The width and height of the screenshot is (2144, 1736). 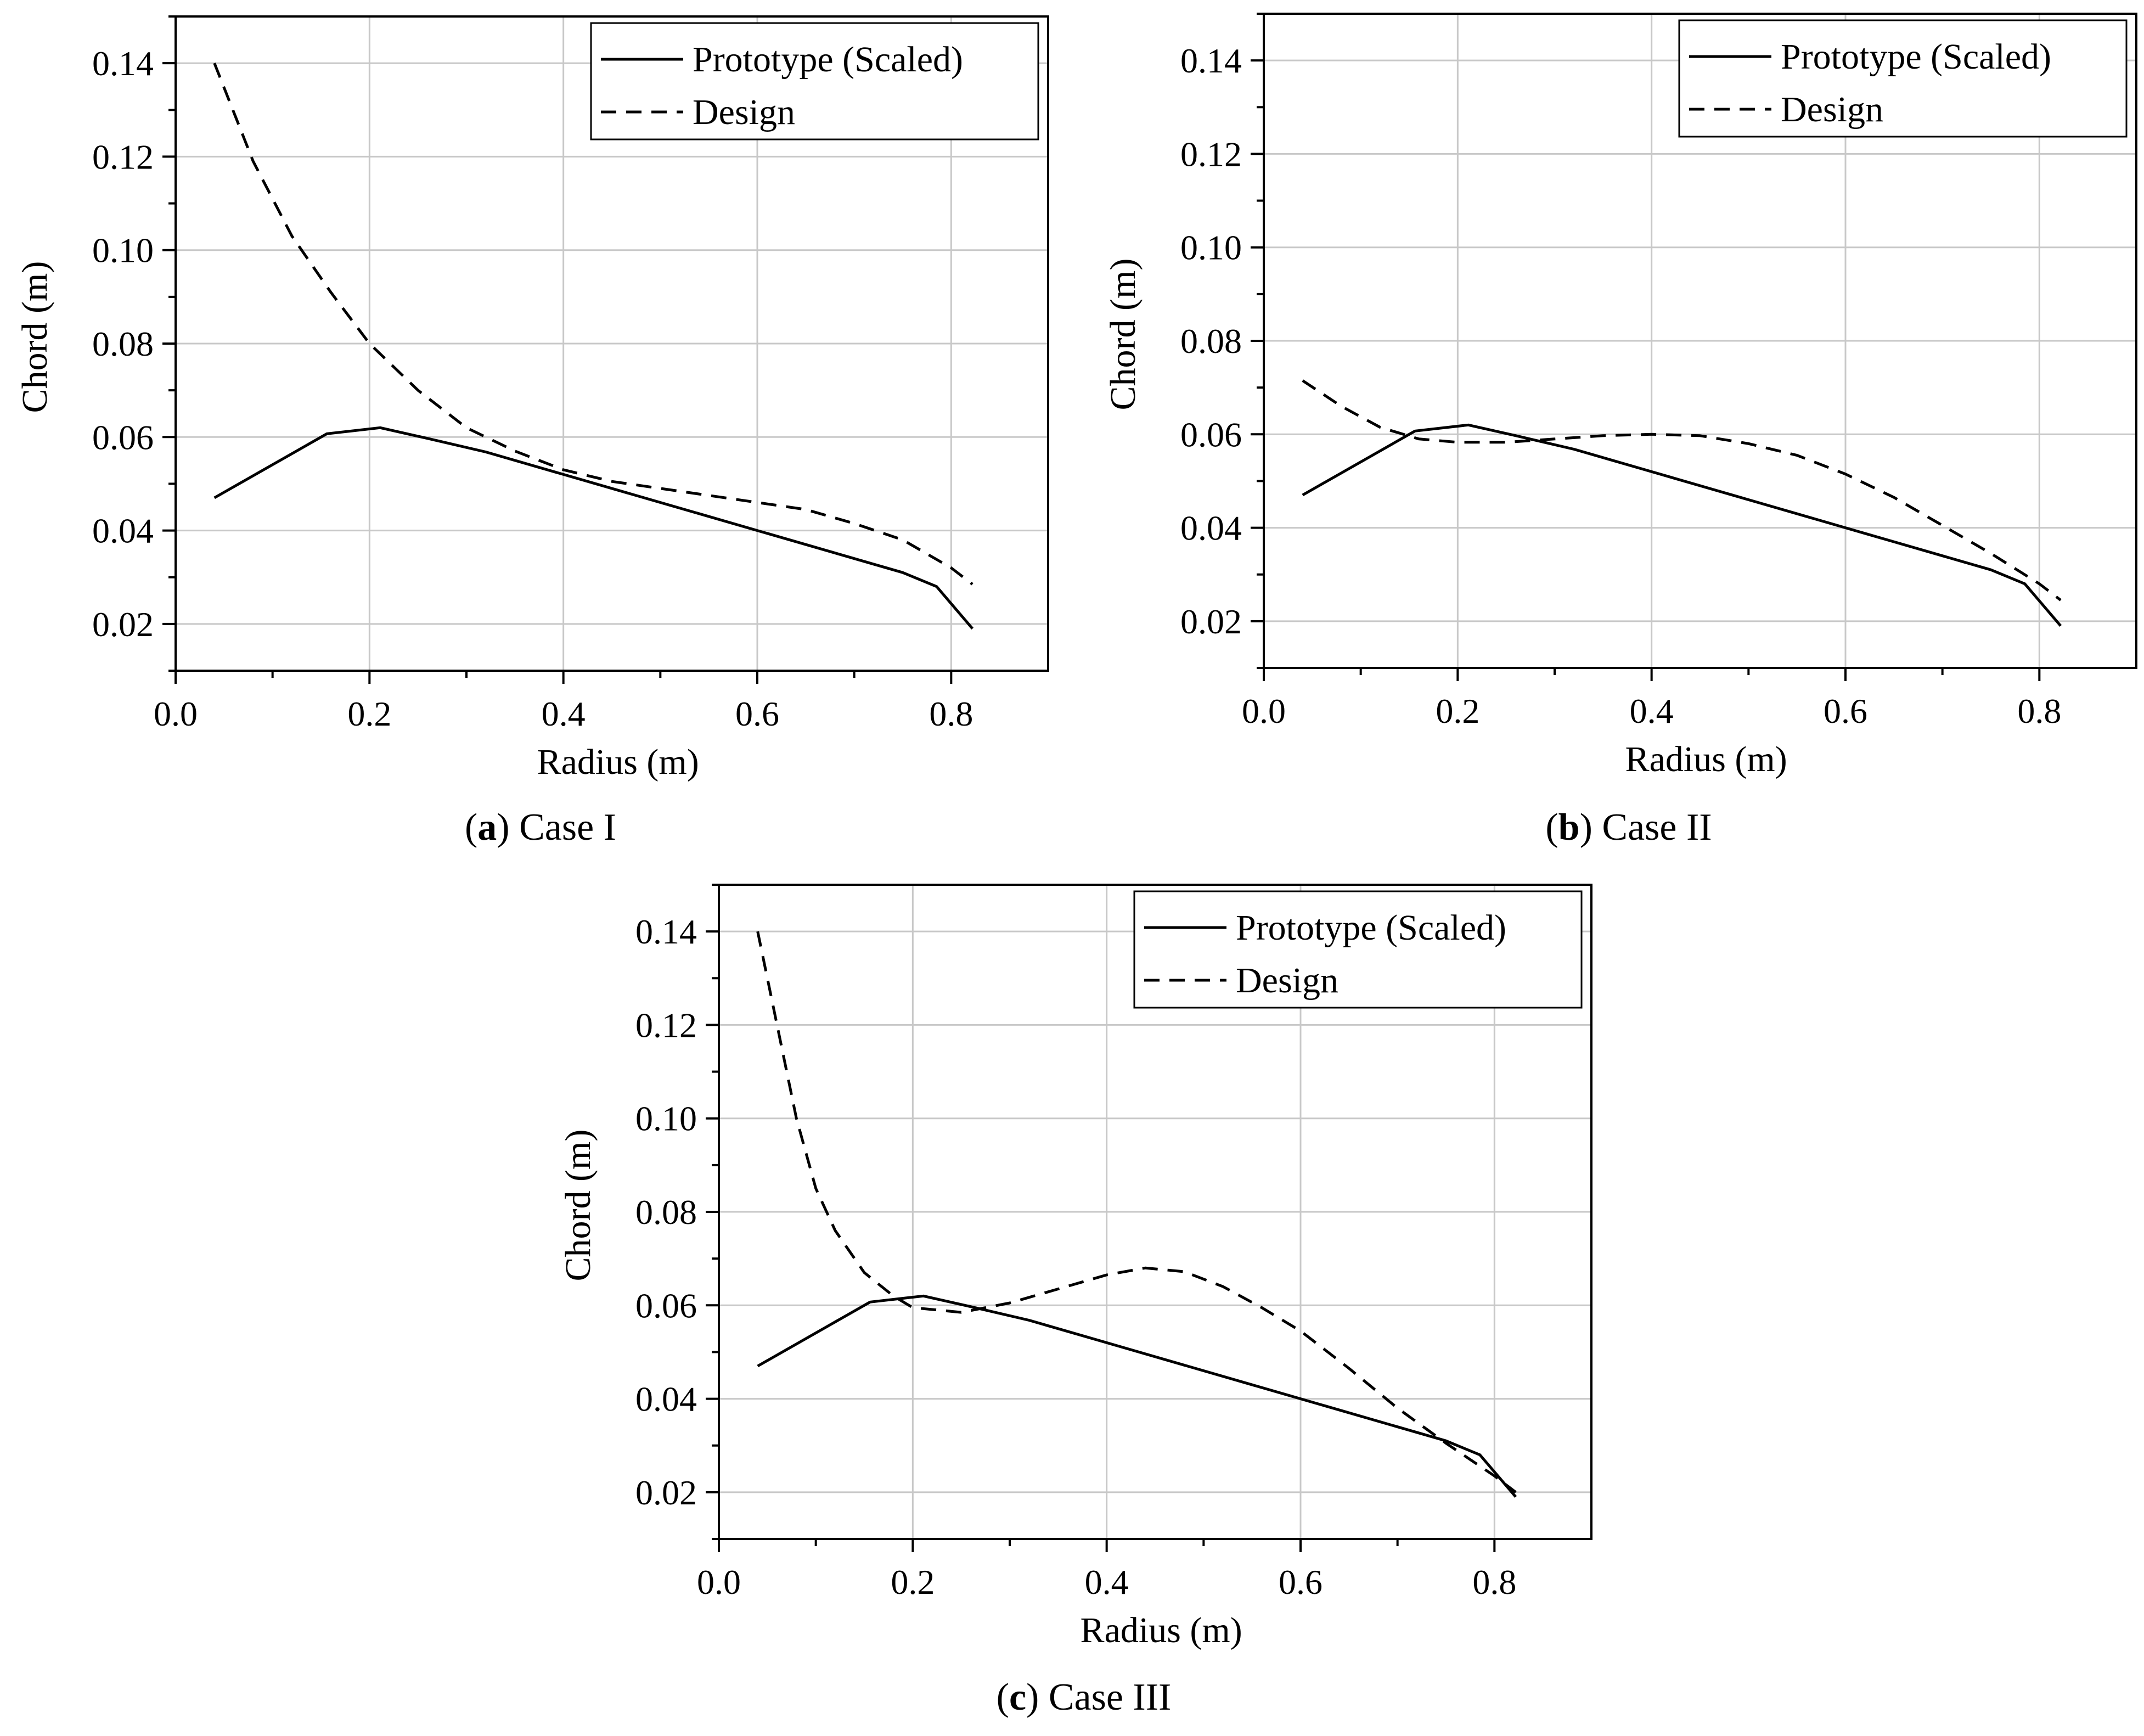 I want to click on caption-title: Case I, so click(x=567, y=827).